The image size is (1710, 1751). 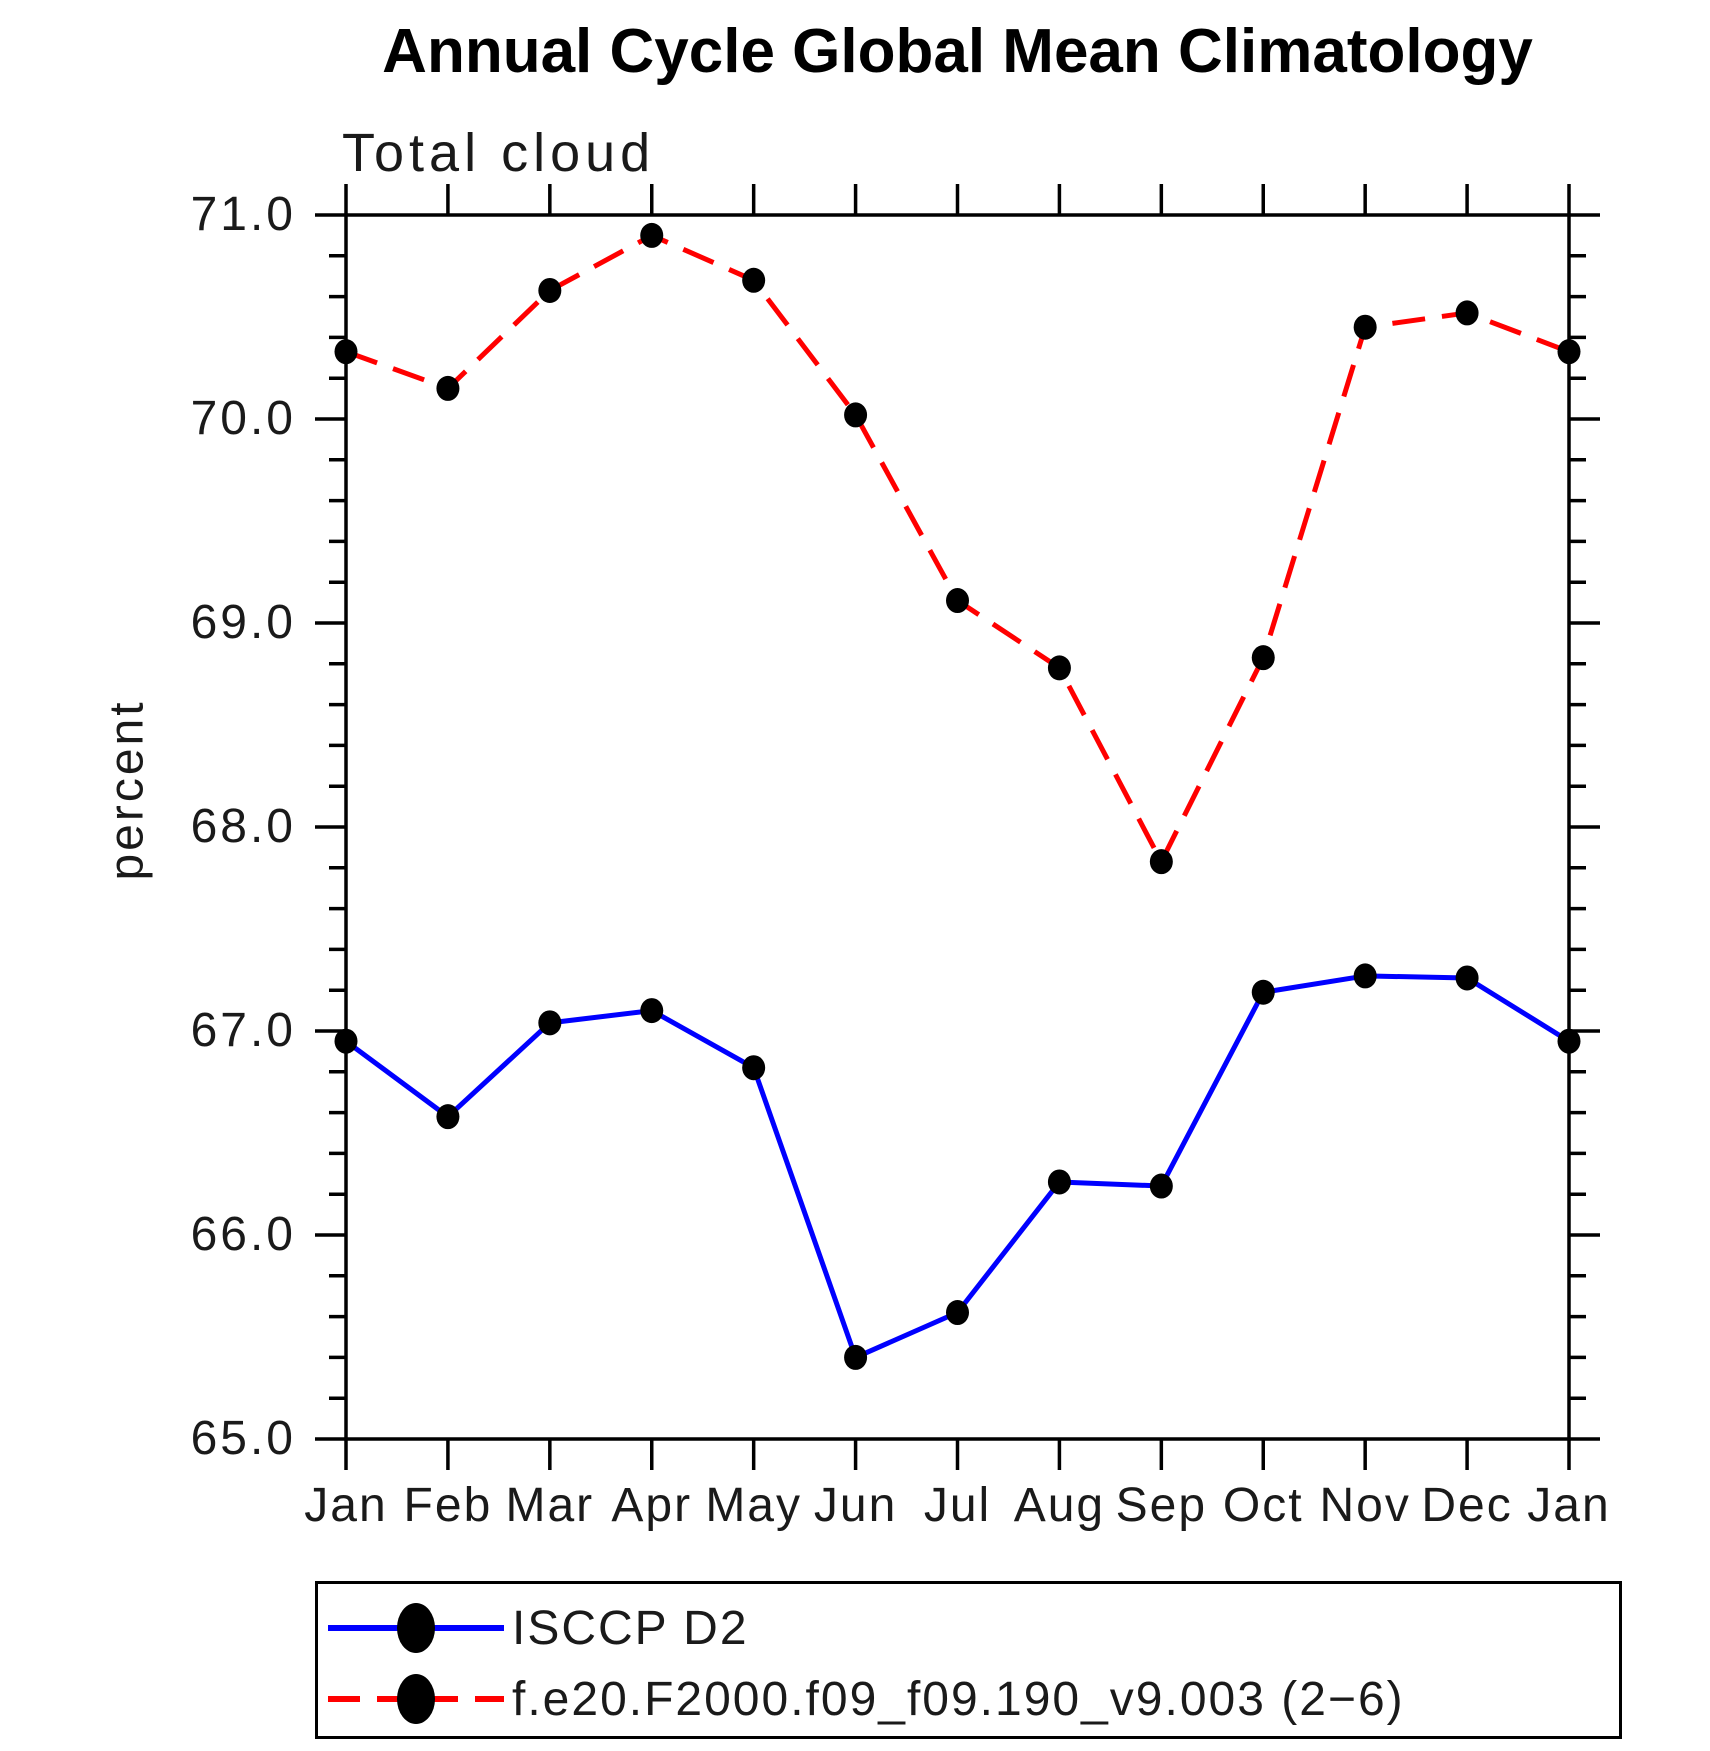 I want to click on y-tick-label: 65.0, so click(x=243, y=1438).